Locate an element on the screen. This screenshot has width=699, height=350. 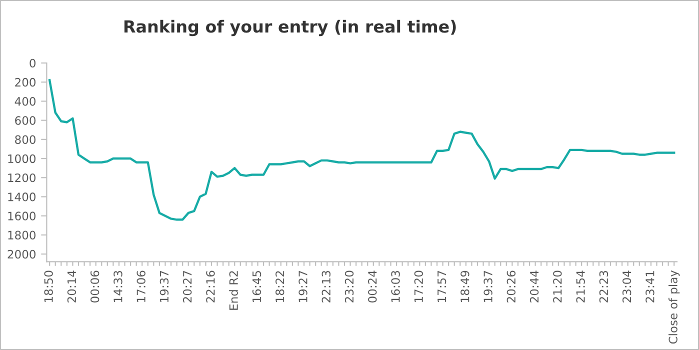
x-tick-label: 00:24 is located at coordinates (372, 286).